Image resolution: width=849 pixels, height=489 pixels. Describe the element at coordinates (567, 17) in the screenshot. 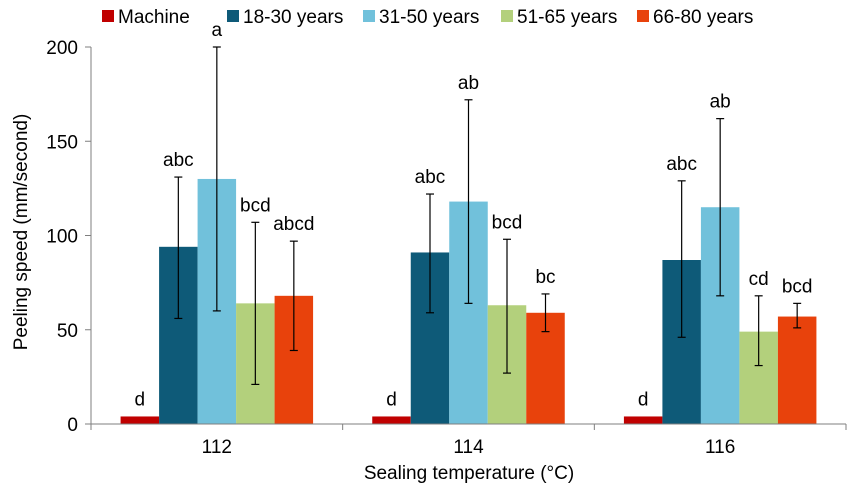

I see `legend-label: 51-65 years` at that location.